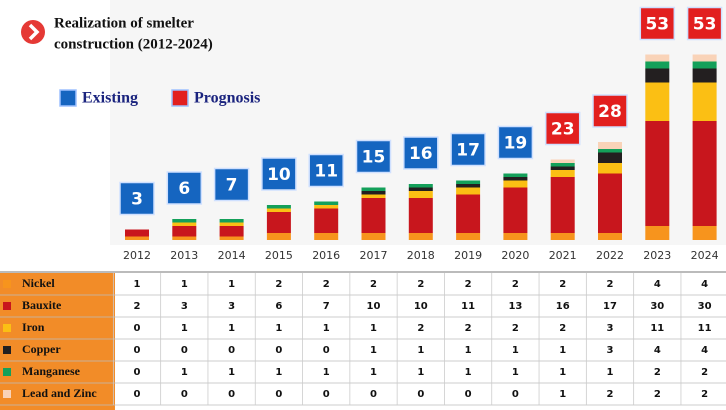 The image size is (726, 410). Describe the element at coordinates (33, 327) in the screenshot. I see `row-label: Iron` at that location.